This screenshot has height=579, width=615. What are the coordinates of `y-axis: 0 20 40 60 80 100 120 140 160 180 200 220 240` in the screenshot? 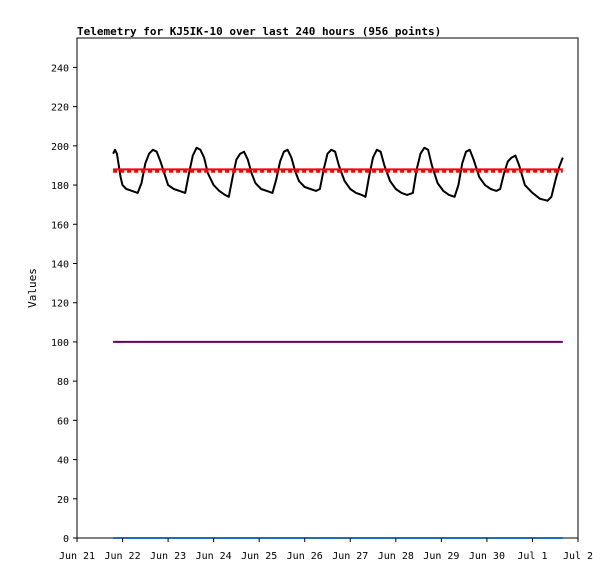 It's located at (64, 304).